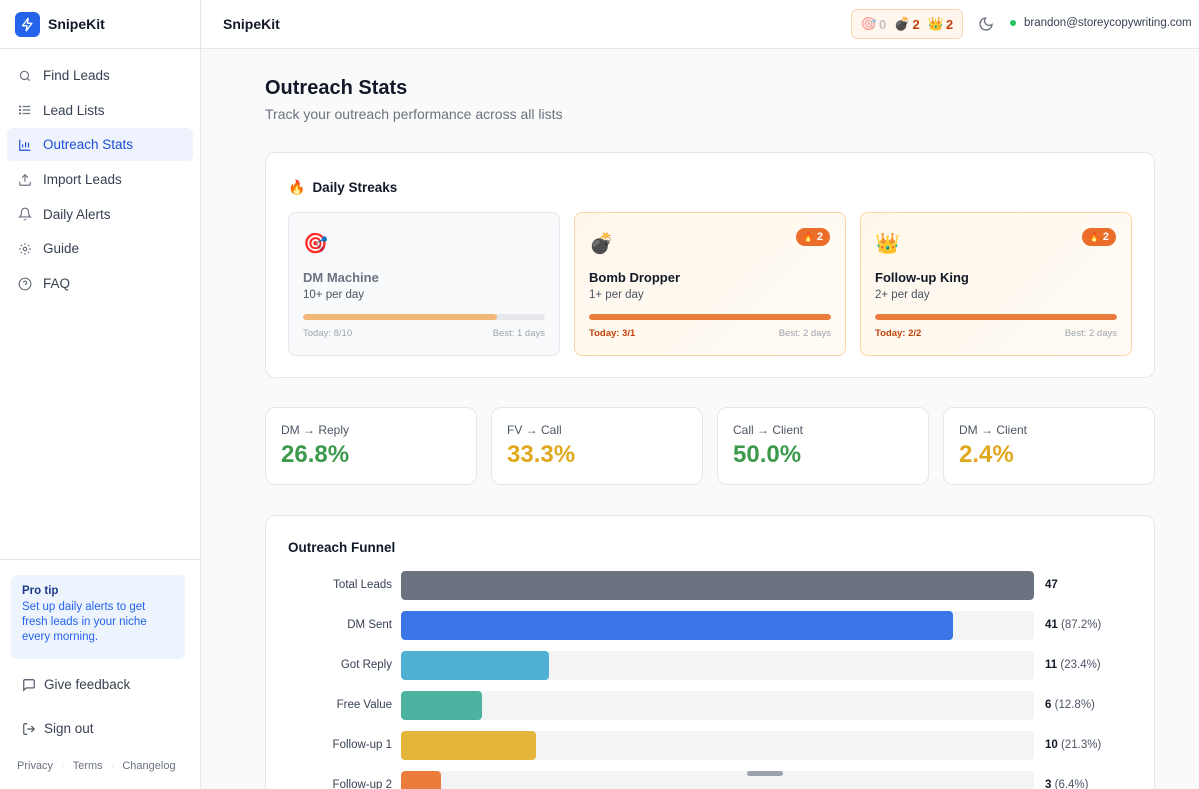 The height and width of the screenshot is (789, 1199). I want to click on funnel-row: Follow-up 2 3 (6.4%), so click(711, 780).